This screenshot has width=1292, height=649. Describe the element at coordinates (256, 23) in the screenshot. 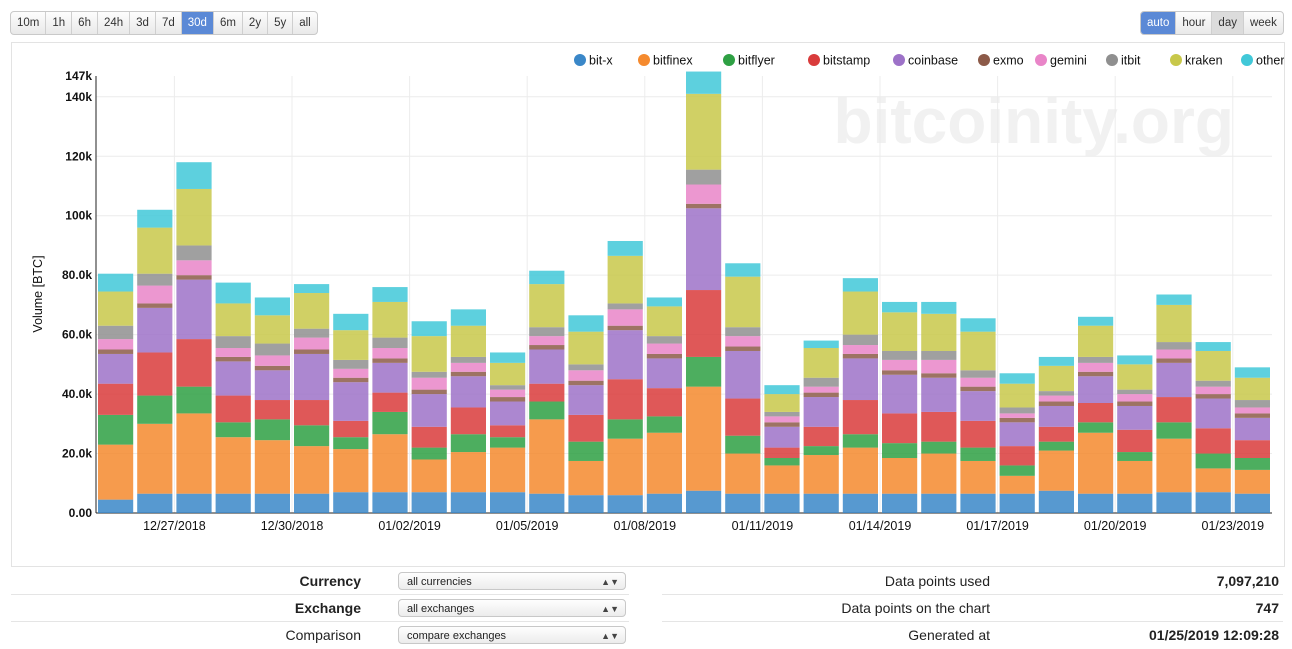

I see `range-2y-button: 2y` at that location.